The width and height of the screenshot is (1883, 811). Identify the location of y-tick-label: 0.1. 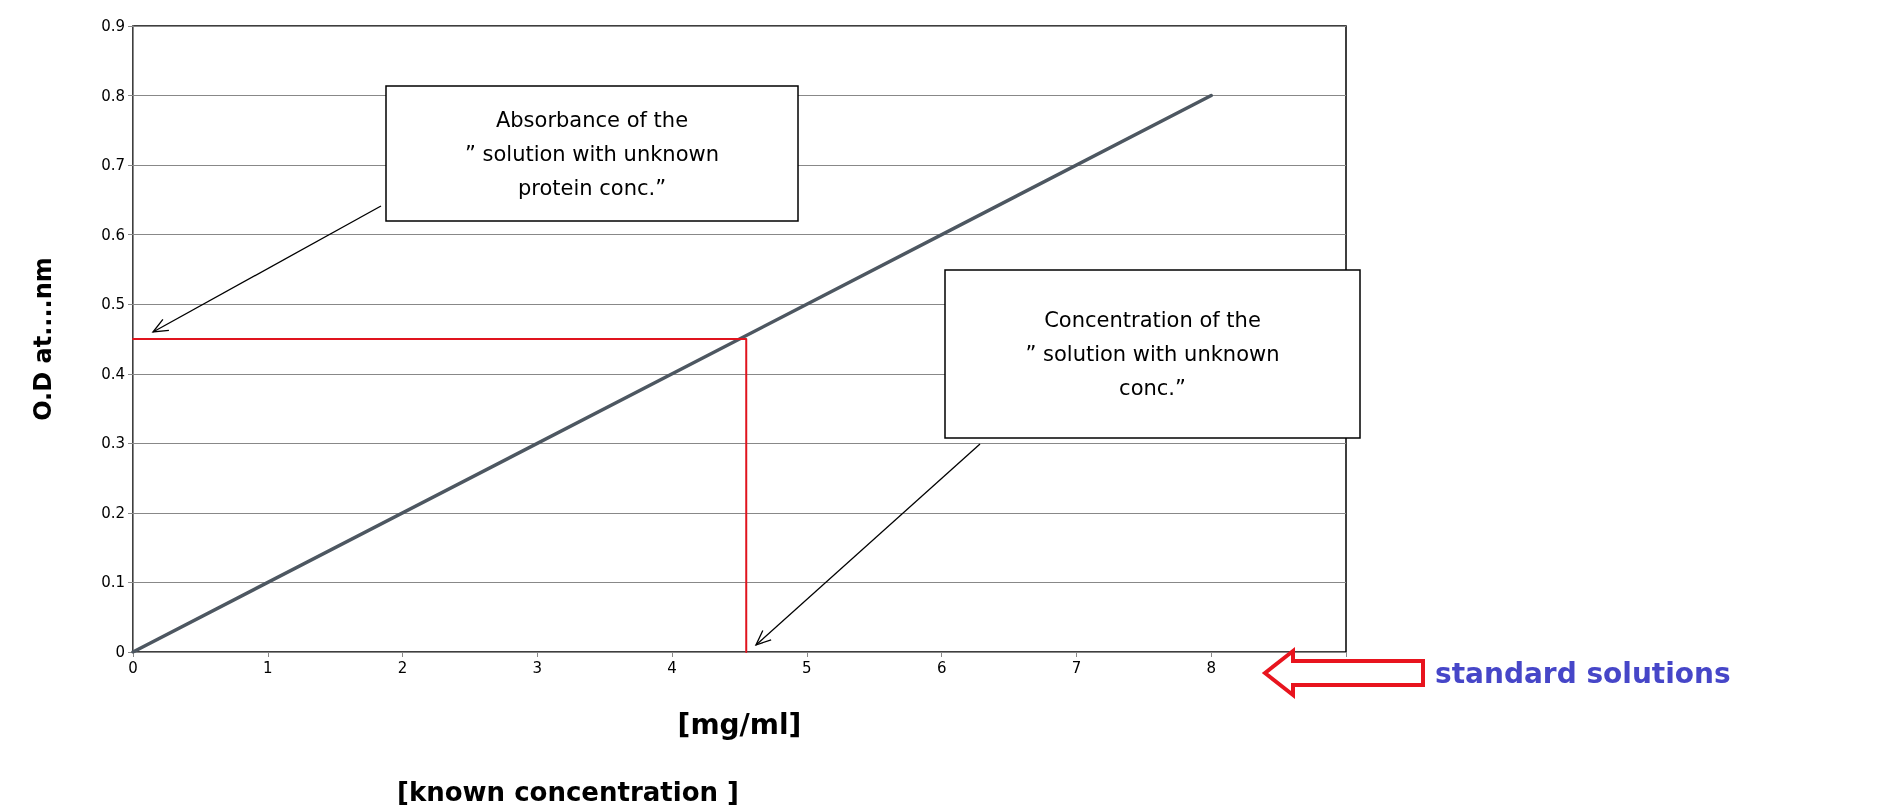
(113, 582).